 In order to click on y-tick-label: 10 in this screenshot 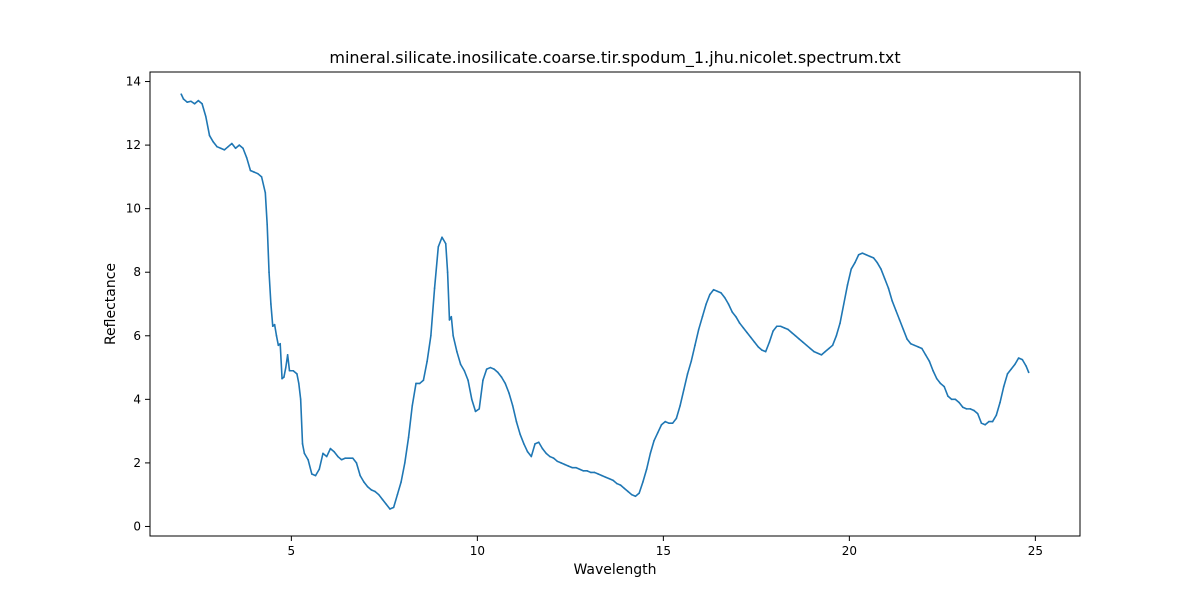, I will do `click(133, 209)`.